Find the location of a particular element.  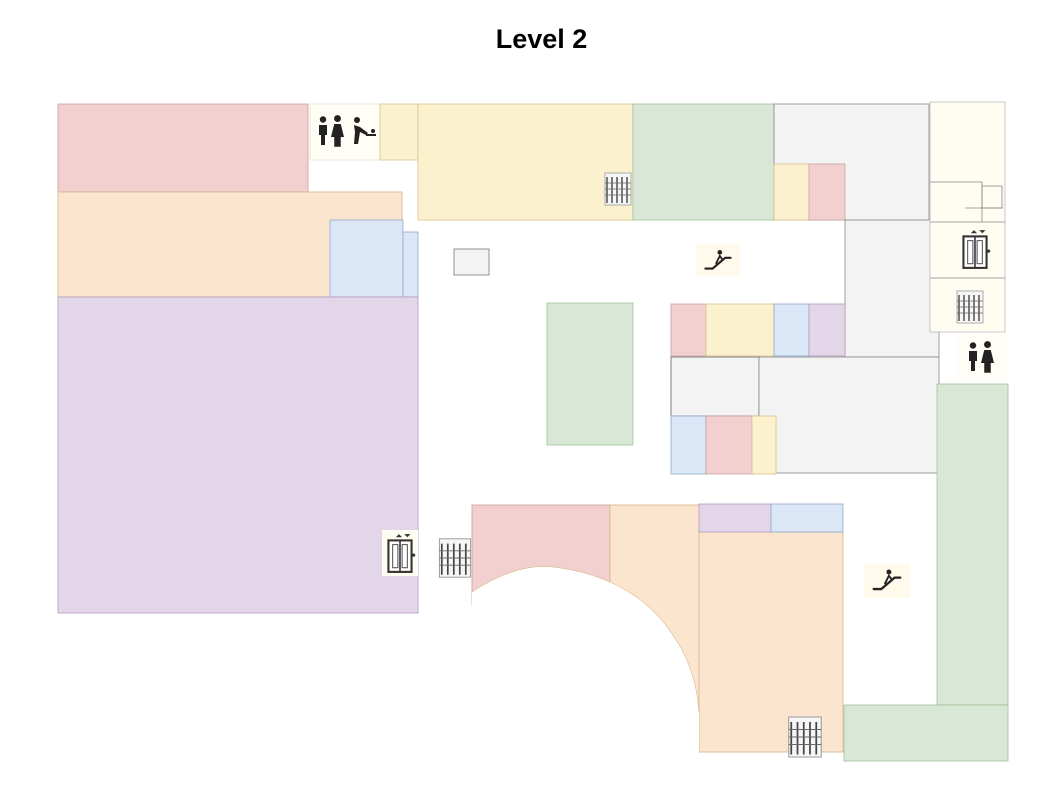

plaza-curve-edge is located at coordinates (585, 639).